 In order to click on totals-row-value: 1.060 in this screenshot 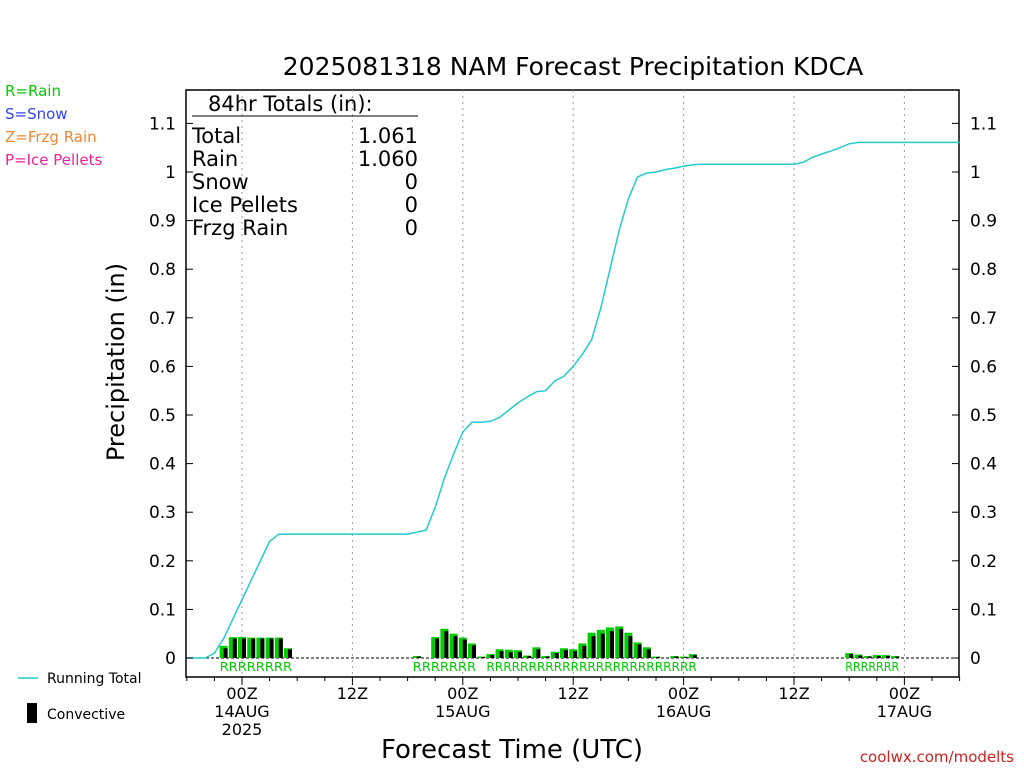, I will do `click(388, 159)`.